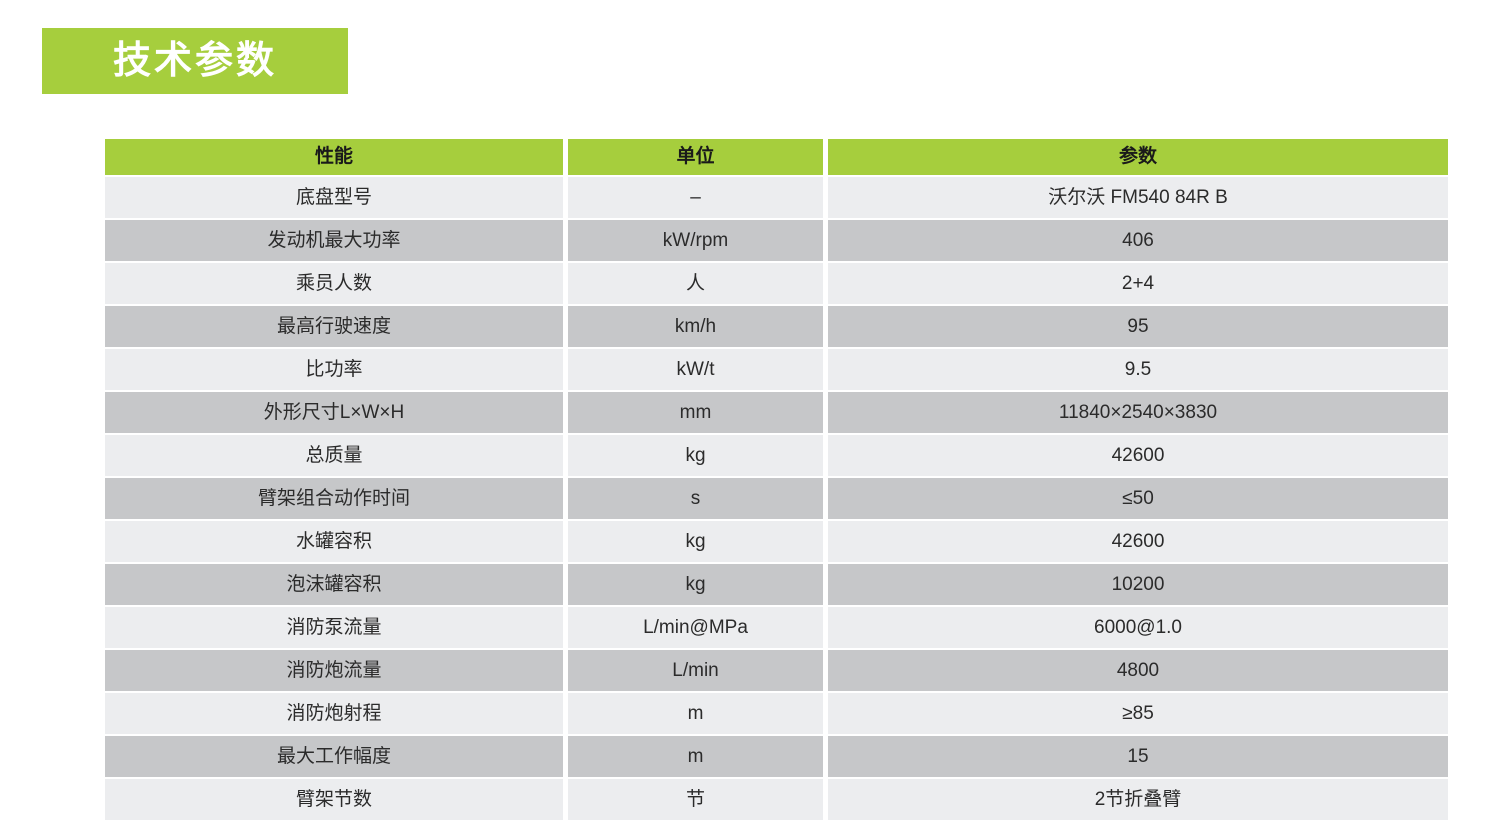 Image resolution: width=1500 pixels, height=837 pixels. Describe the element at coordinates (334, 498) in the screenshot. I see `cell-performance: 臂架组合动作时间` at that location.